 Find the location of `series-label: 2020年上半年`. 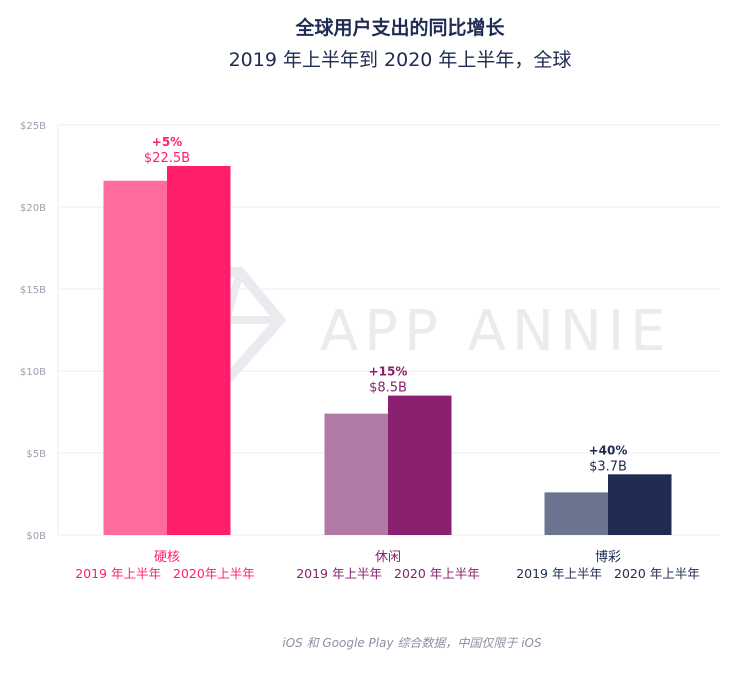

series-label: 2020年上半年 is located at coordinates (214, 573).